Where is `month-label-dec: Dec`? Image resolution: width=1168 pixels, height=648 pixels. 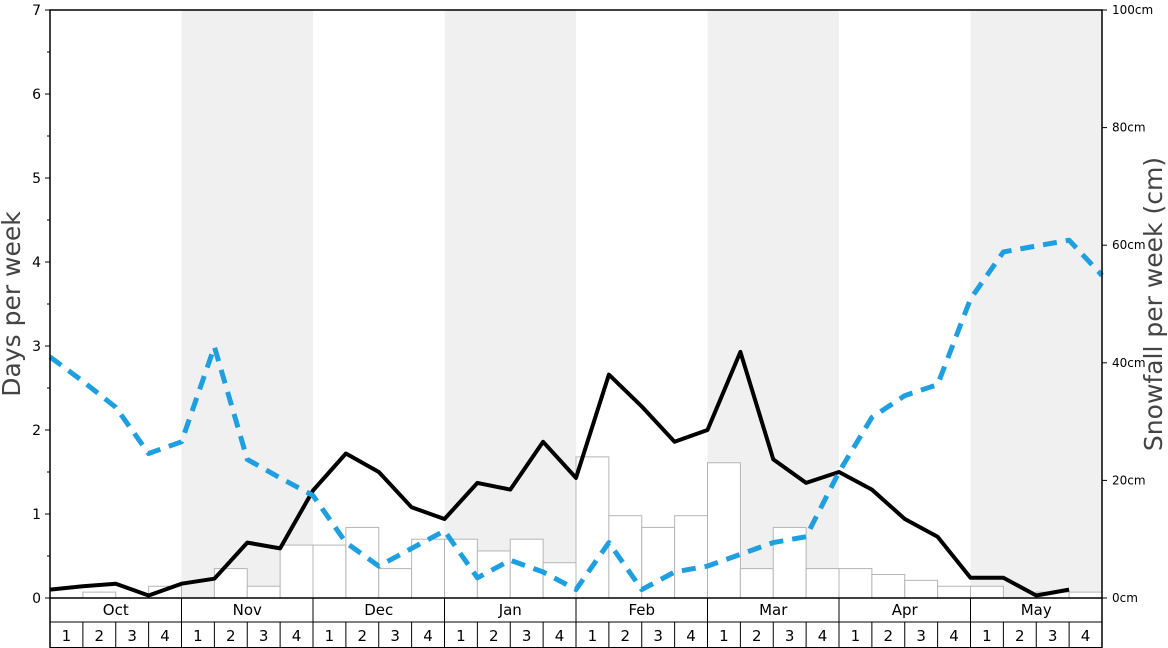 month-label-dec: Dec is located at coordinates (378, 610).